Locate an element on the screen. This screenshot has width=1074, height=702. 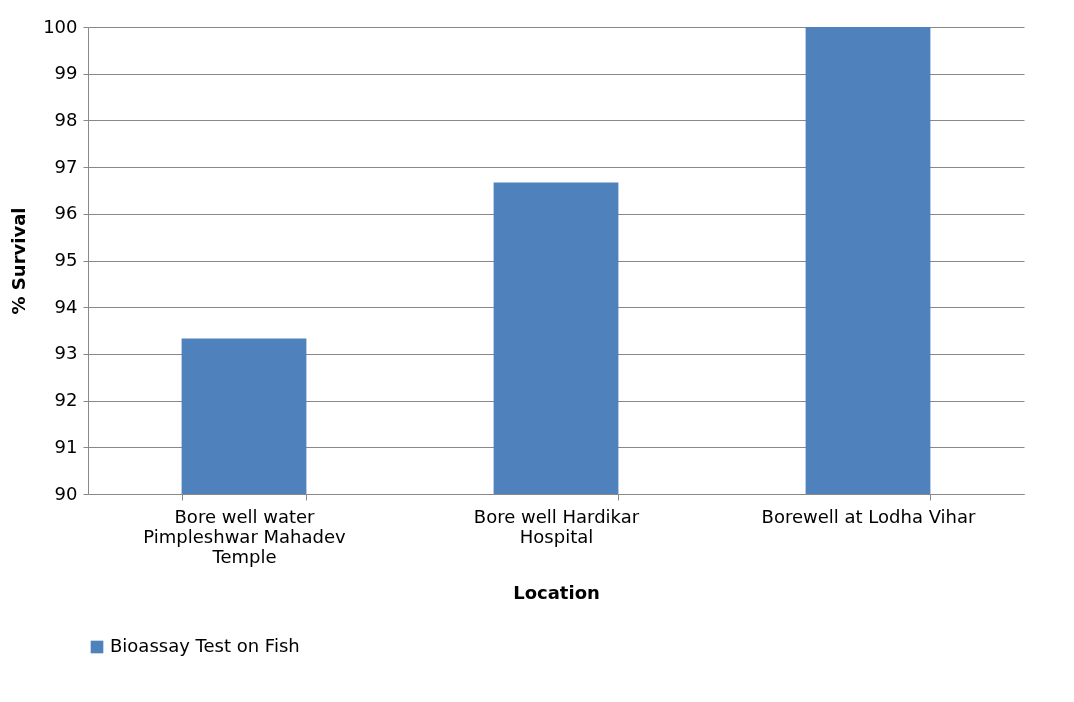
y-tick-label: 91 is located at coordinates (66, 446).